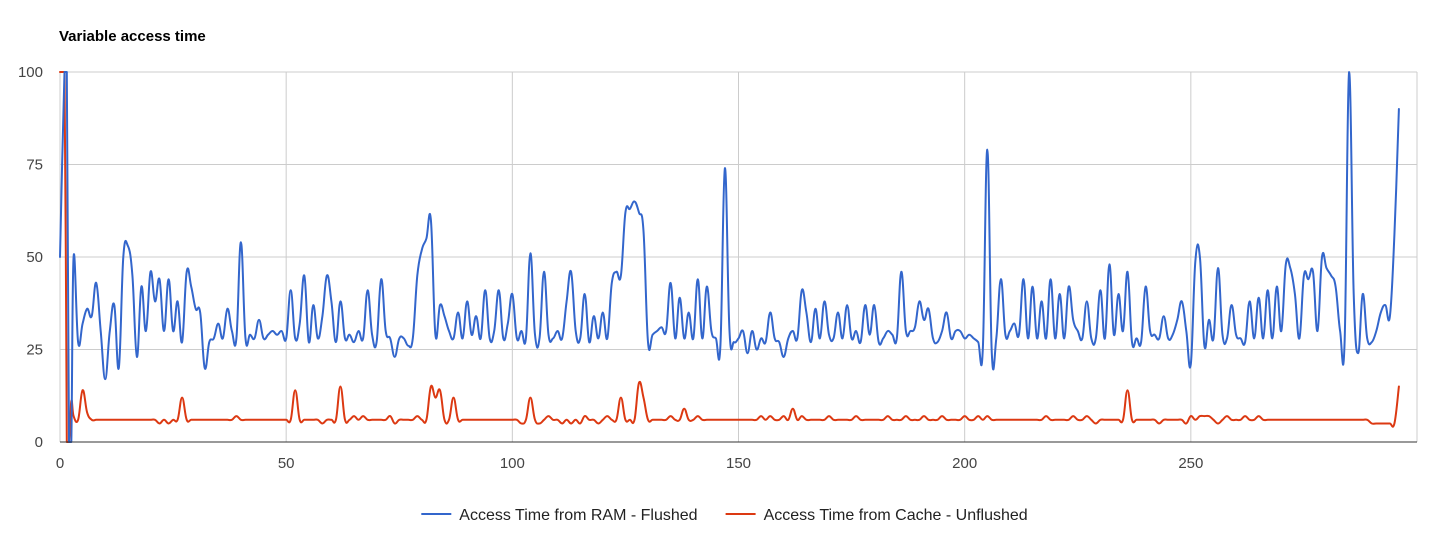 This screenshot has height=551, width=1449. What do you see at coordinates (578, 515) in the screenshot?
I see `legend-label: Access Time from RAM - Flushed` at bounding box center [578, 515].